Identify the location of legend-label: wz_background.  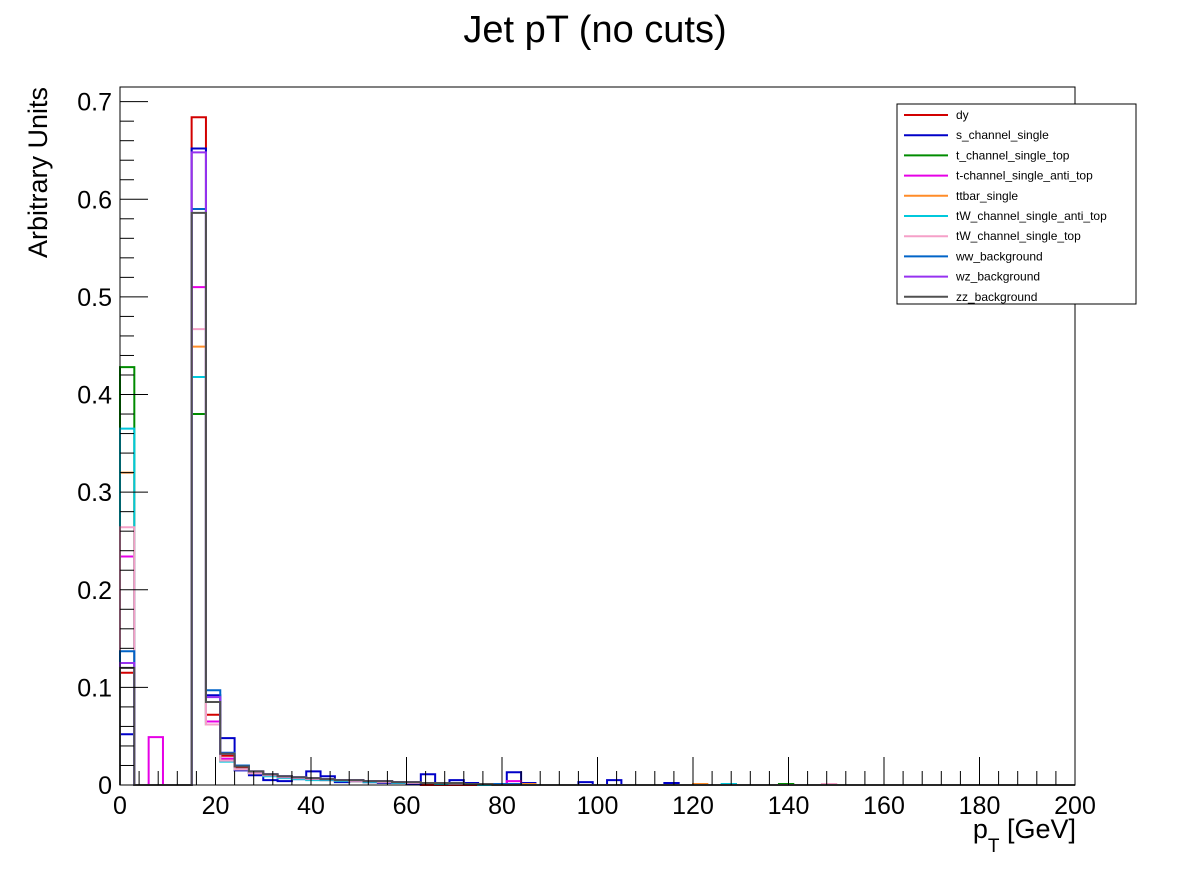
(997, 277).